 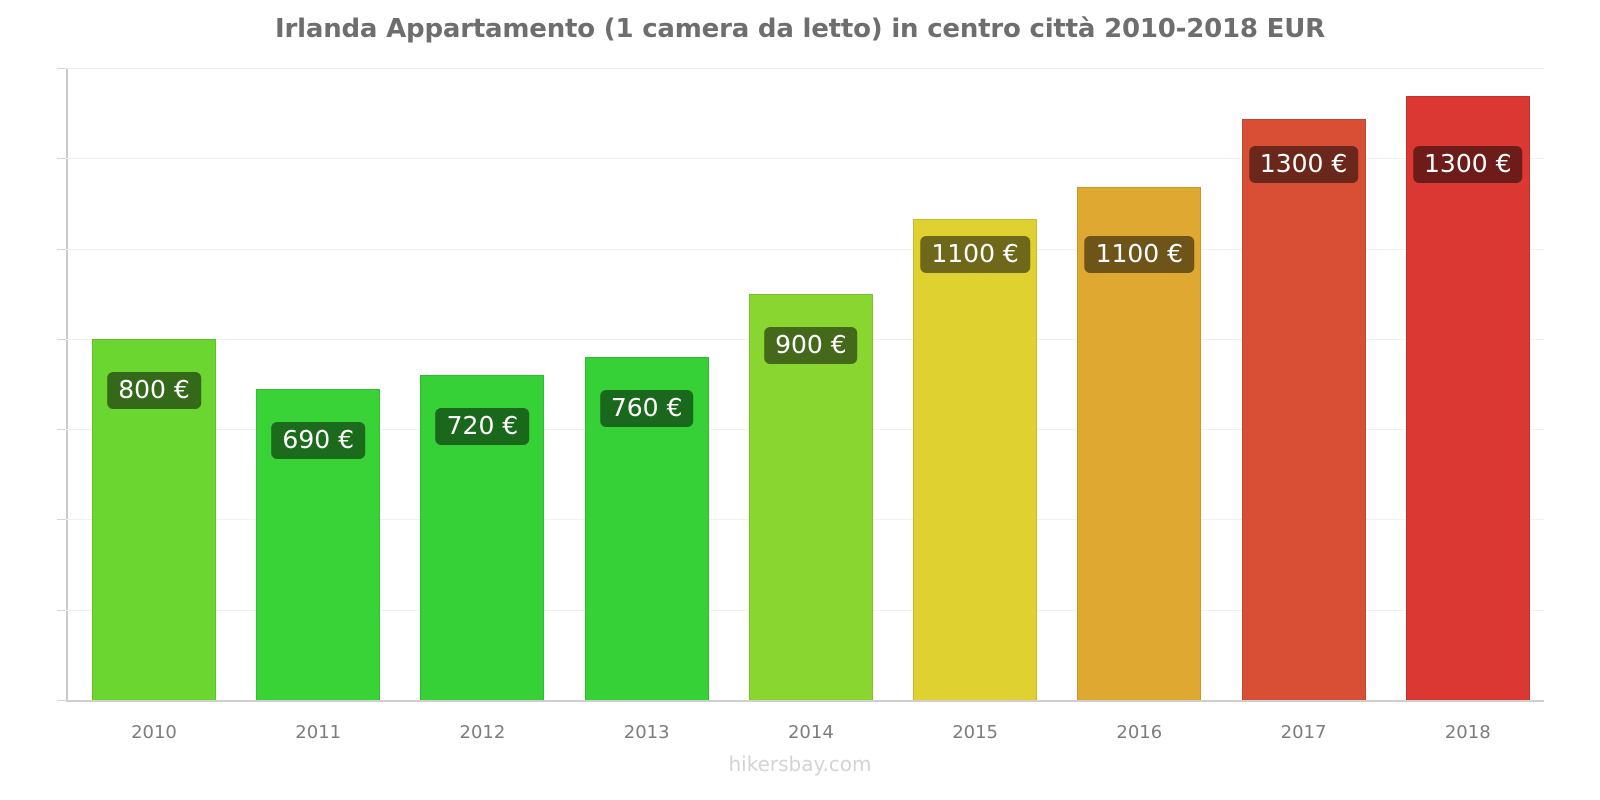 I want to click on x-tick-label-2015: 2015, so click(x=975, y=732).